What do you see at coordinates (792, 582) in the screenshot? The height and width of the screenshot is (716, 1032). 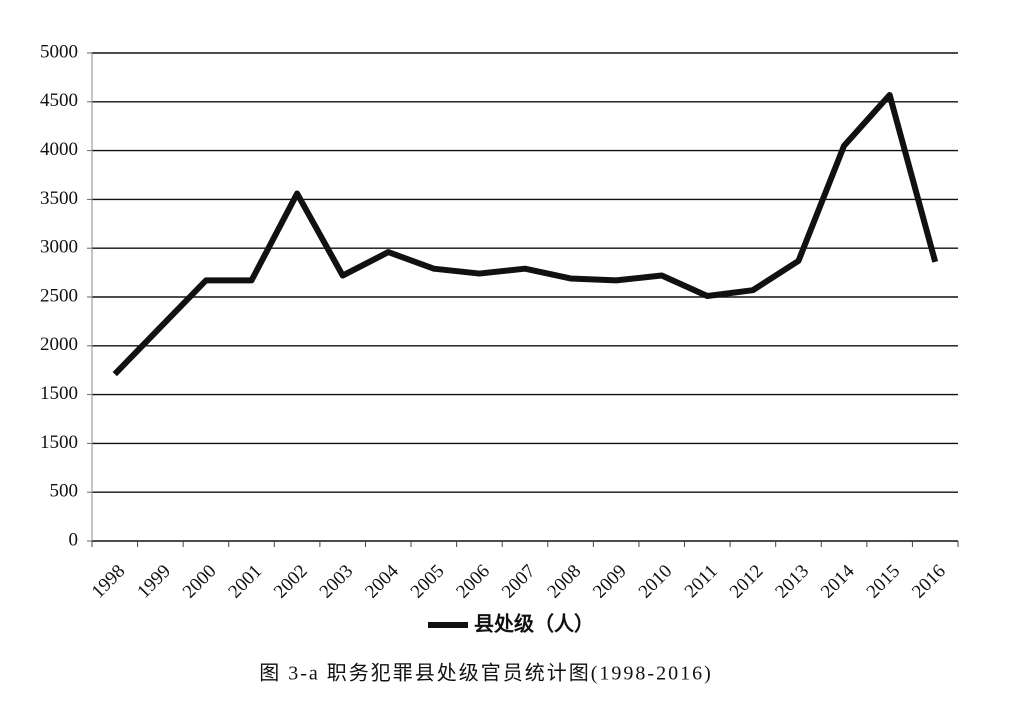 I see `x-tick-label: 2013` at bounding box center [792, 582].